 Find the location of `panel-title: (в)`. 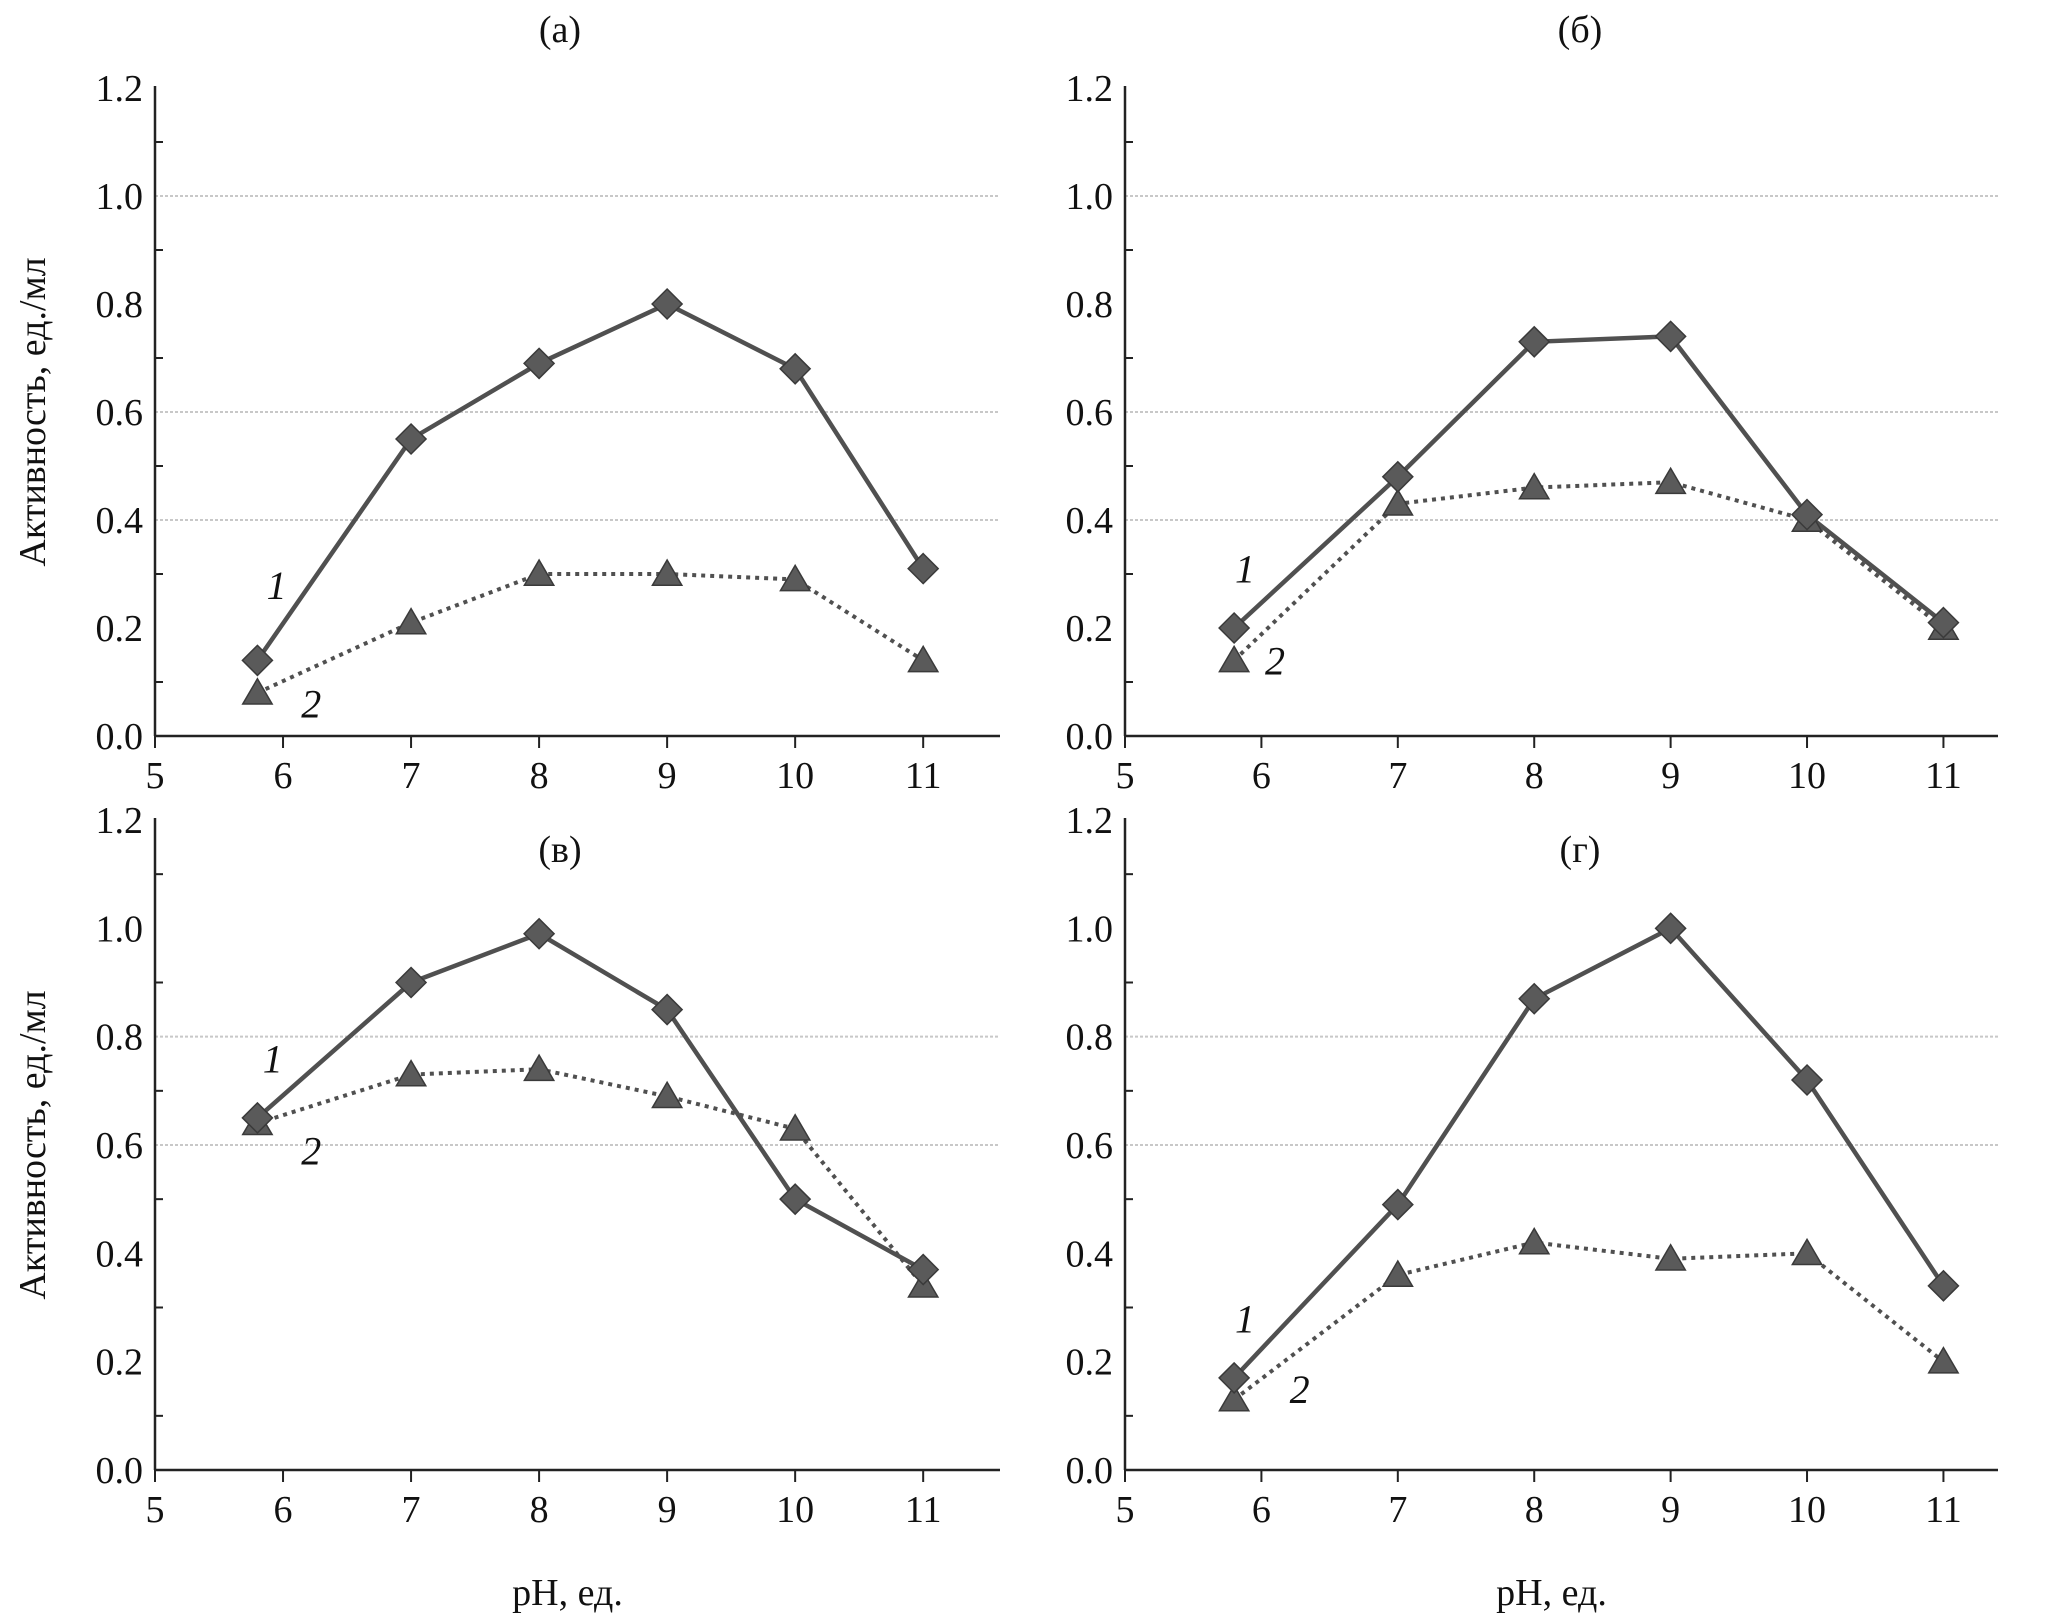

panel-title: (в) is located at coordinates (559, 850).